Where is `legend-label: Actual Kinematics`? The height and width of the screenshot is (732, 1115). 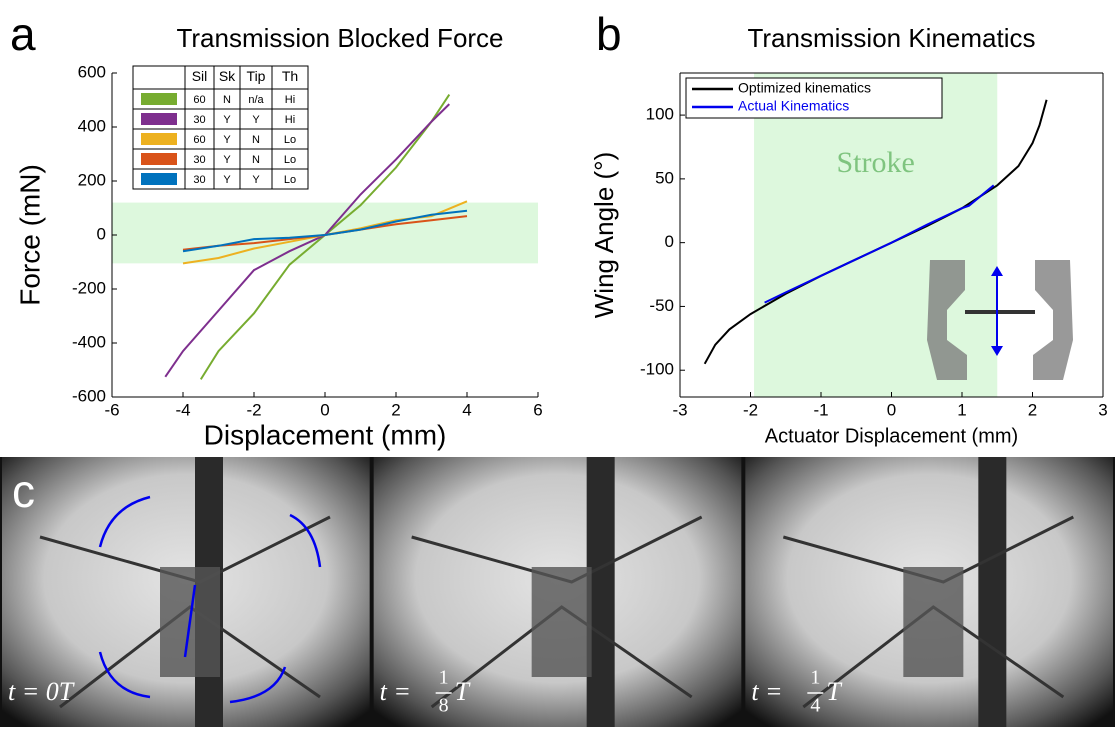 legend-label: Actual Kinematics is located at coordinates (793, 106).